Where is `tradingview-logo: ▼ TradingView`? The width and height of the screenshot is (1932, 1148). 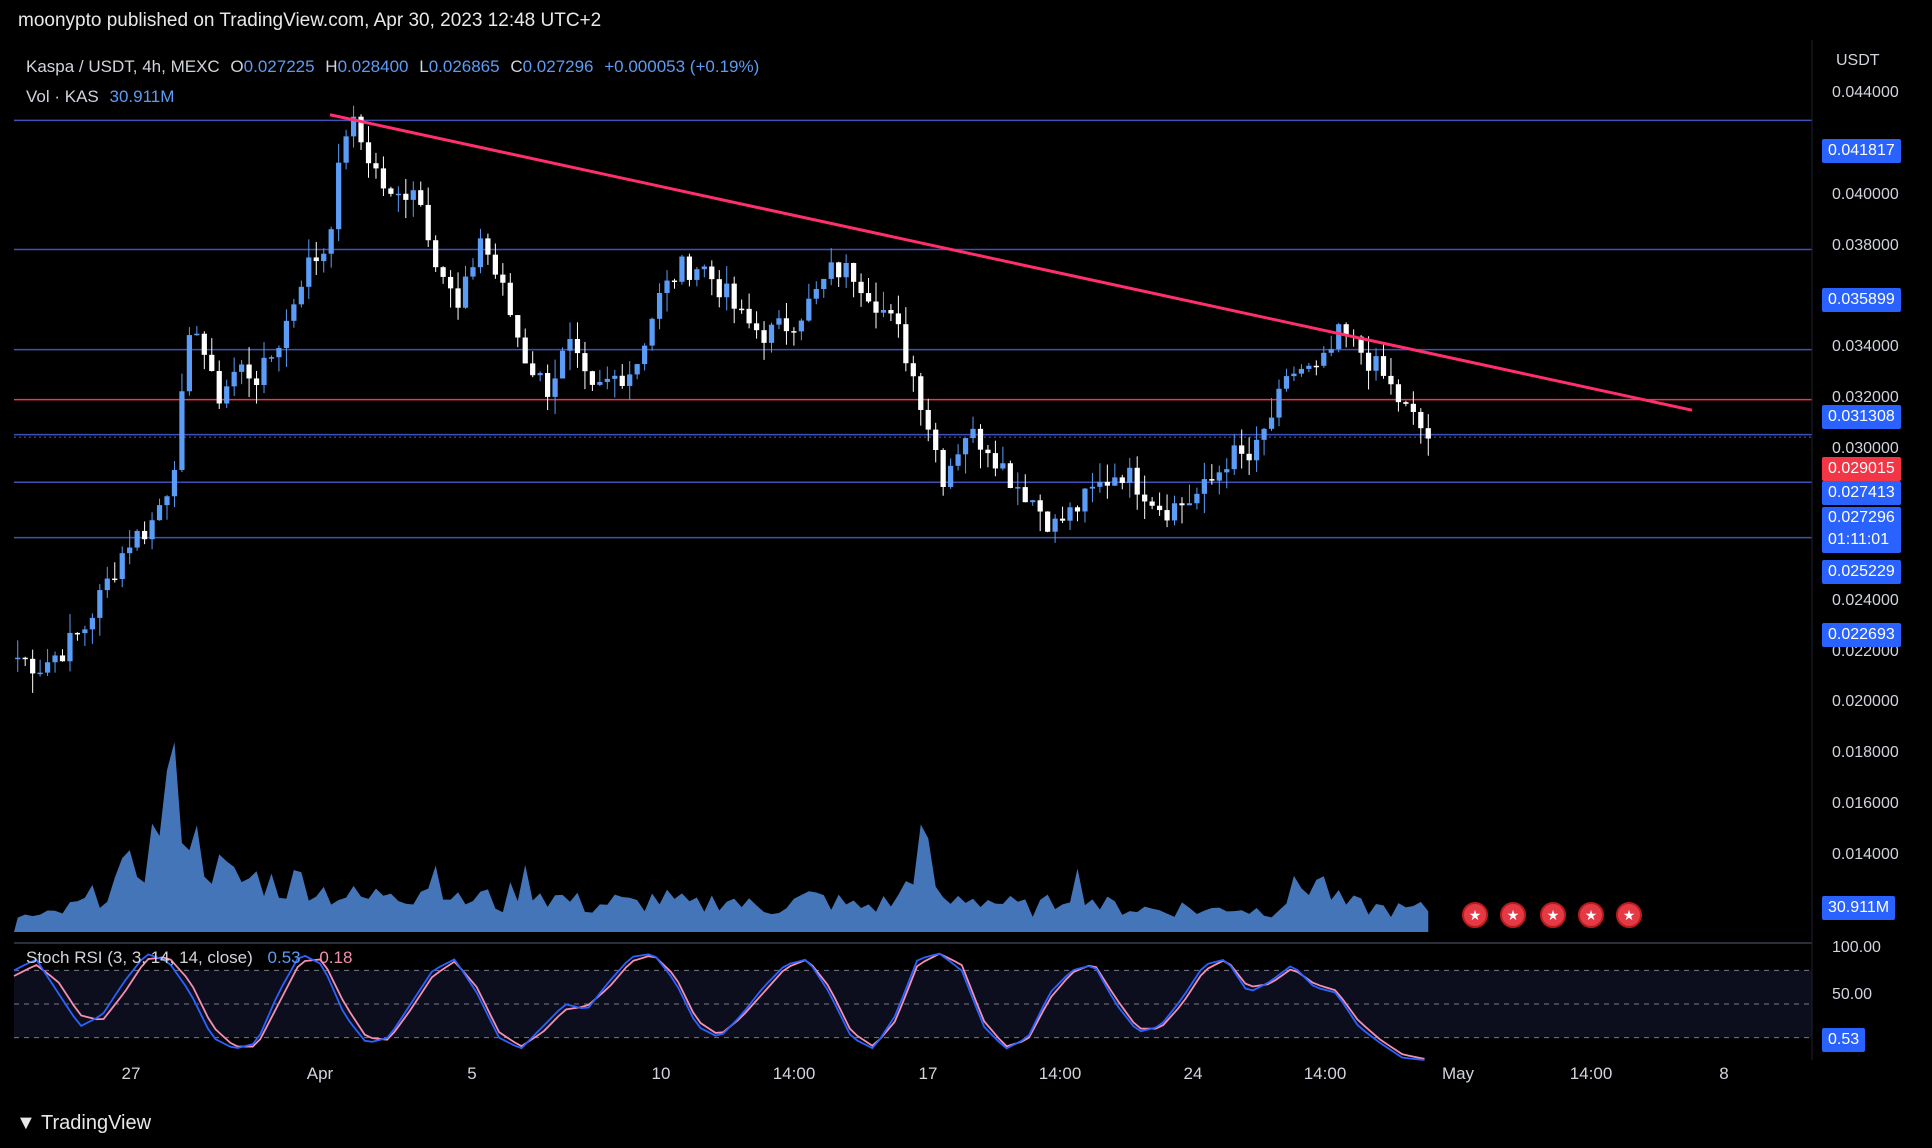 tradingview-logo: ▼ TradingView is located at coordinates (83, 1123).